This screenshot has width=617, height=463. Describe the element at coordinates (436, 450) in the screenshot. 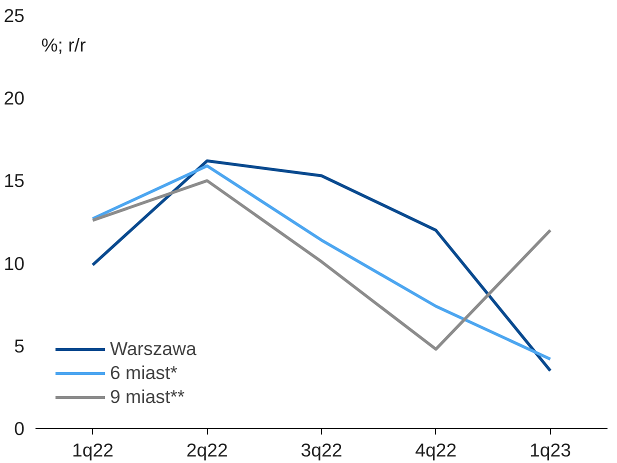

I see `x-tick-label: 4q22` at that location.